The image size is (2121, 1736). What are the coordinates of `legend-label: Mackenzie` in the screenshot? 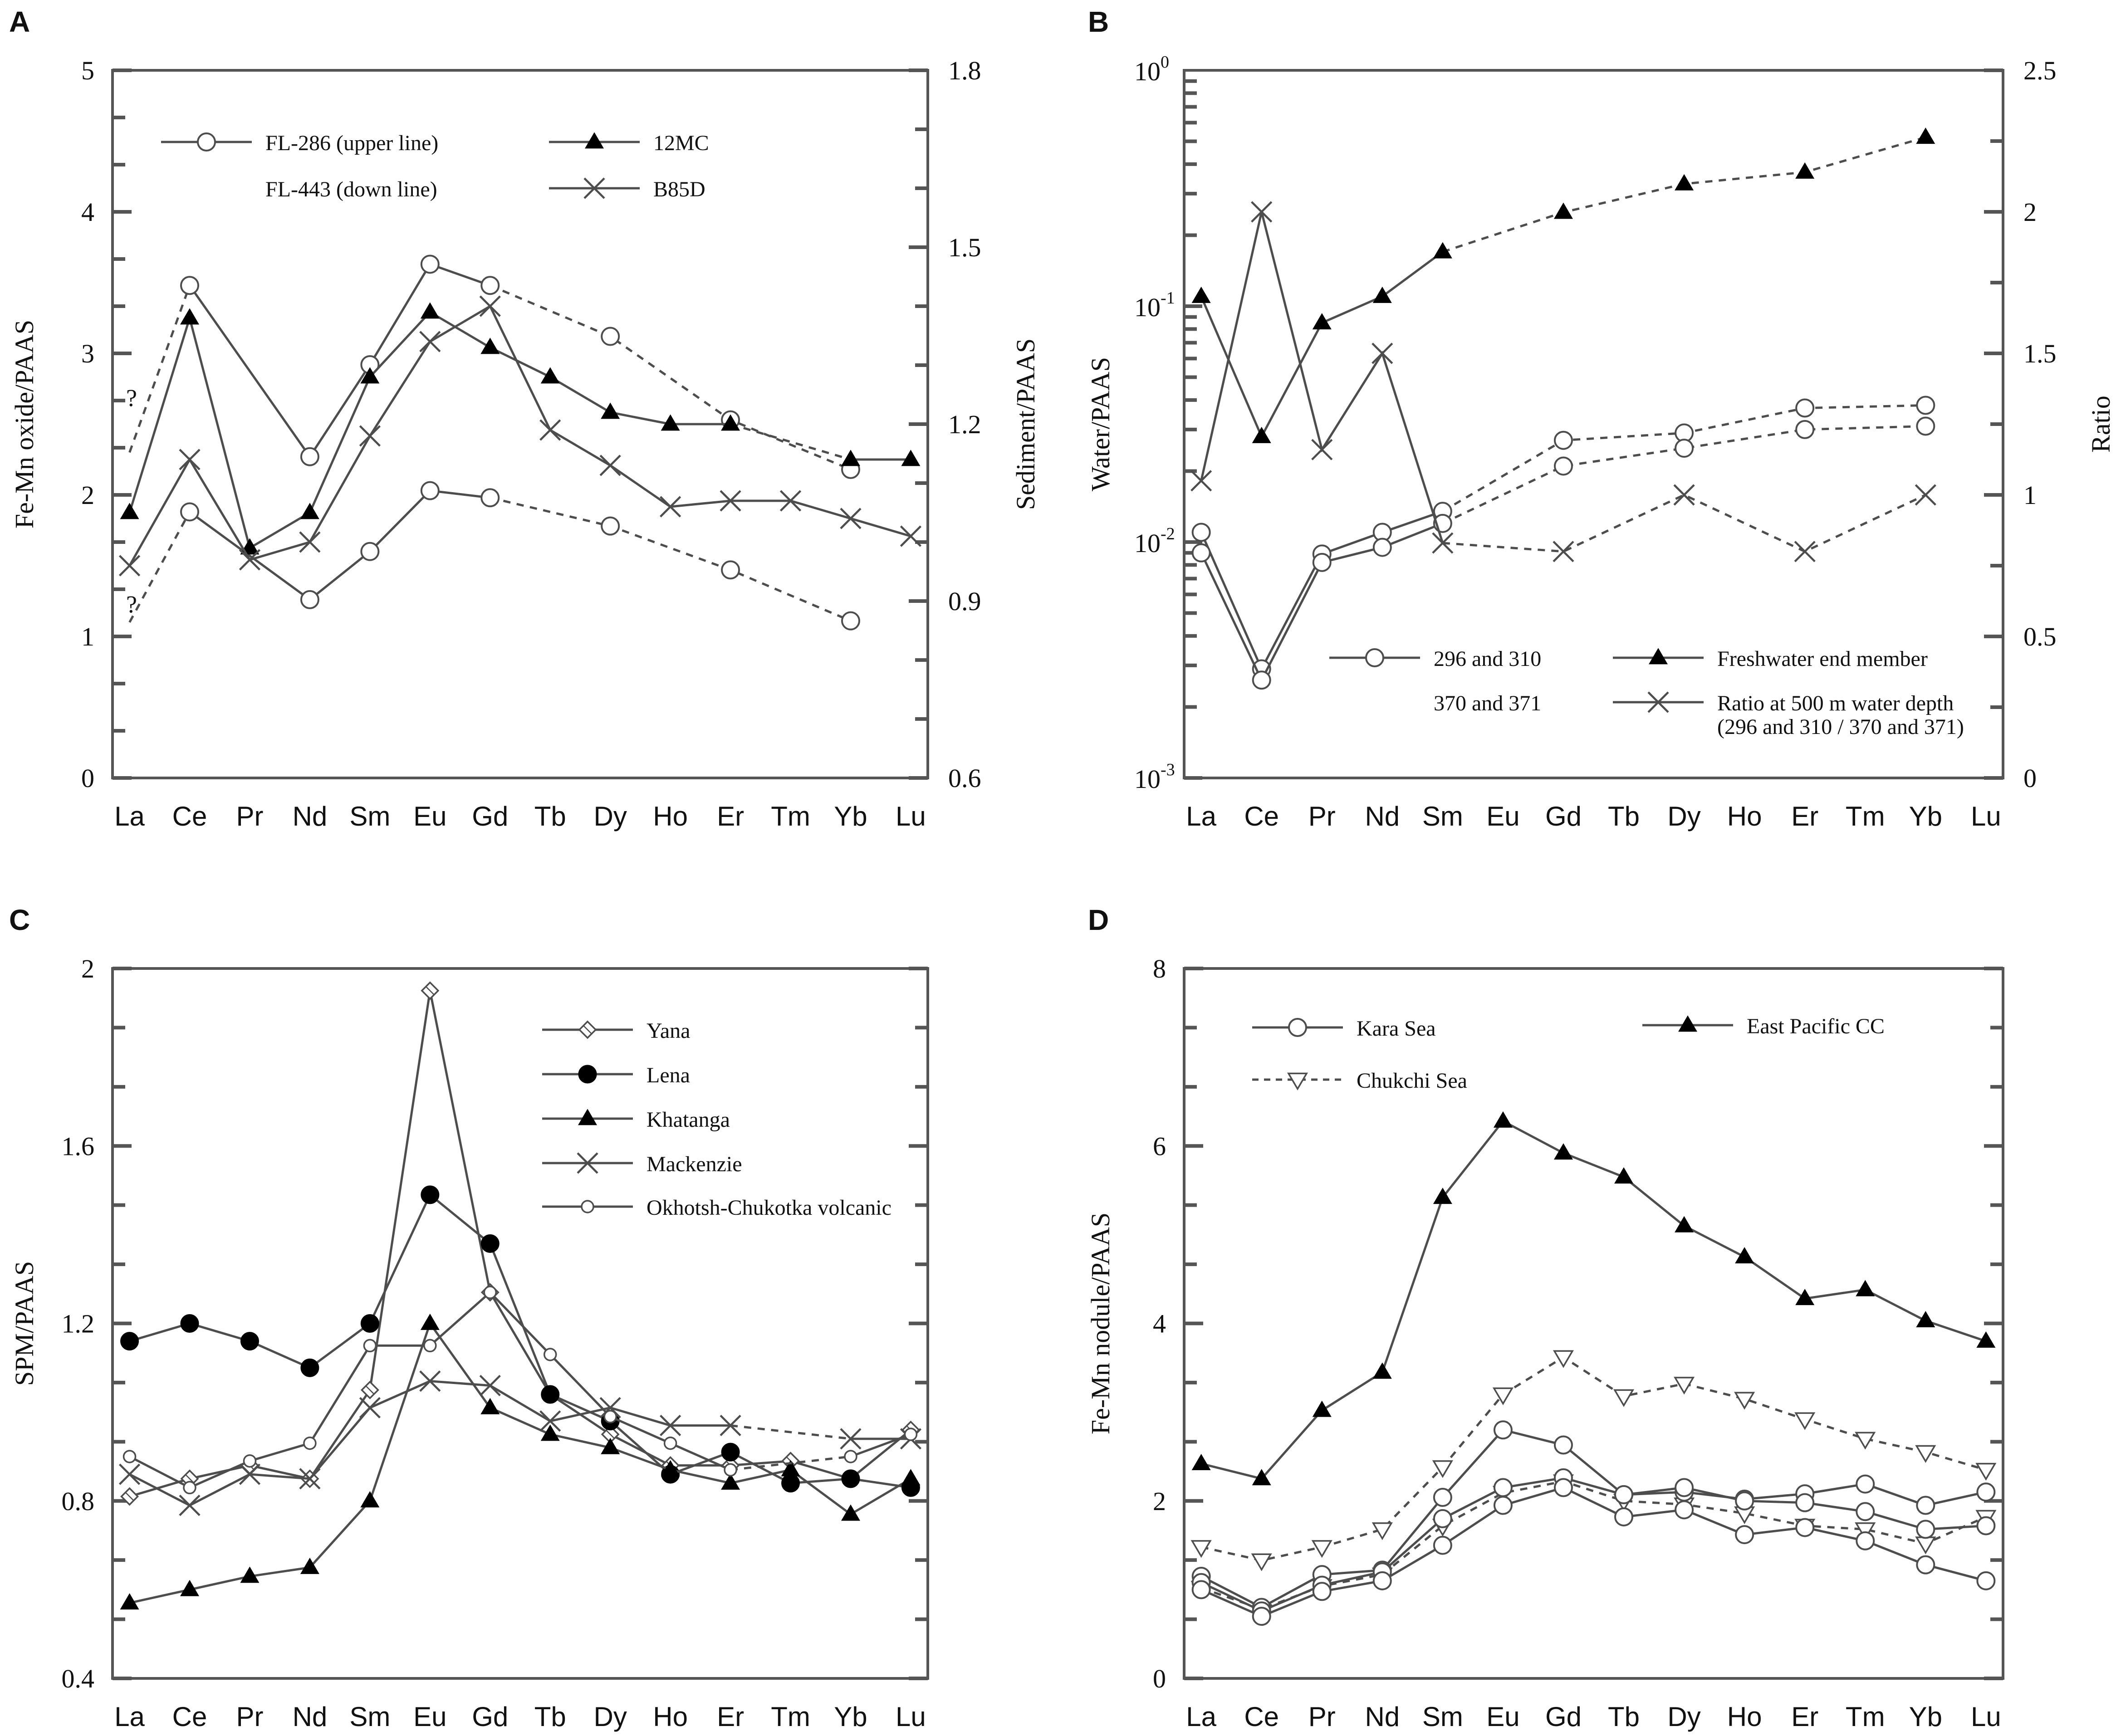 It's located at (695, 1164).